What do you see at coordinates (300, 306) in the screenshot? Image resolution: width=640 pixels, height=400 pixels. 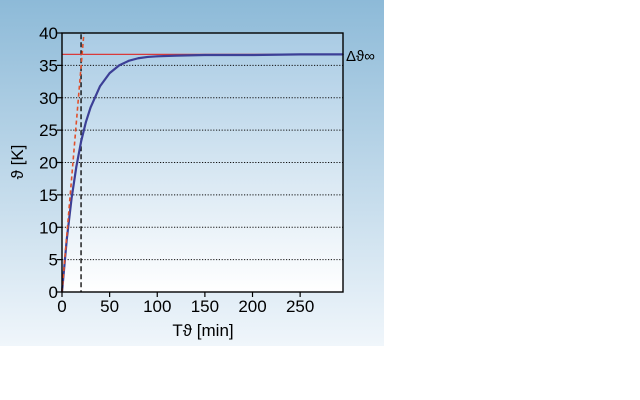 I see `x-tick-label-250: 250` at bounding box center [300, 306].